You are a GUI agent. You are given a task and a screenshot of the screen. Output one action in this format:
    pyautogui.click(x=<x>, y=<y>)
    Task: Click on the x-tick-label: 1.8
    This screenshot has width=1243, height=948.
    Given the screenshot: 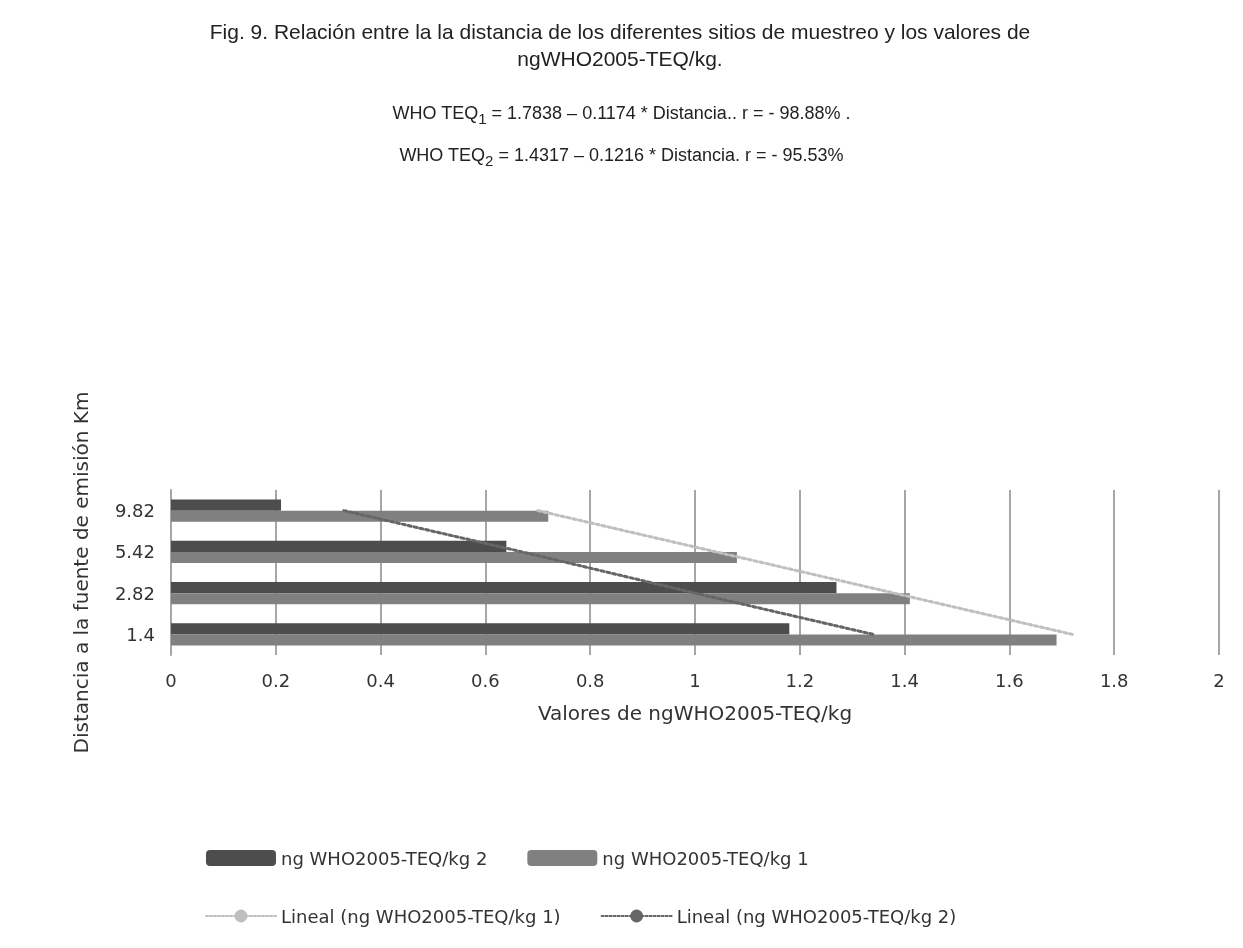 What is the action you would take?
    pyautogui.click(x=1114, y=680)
    